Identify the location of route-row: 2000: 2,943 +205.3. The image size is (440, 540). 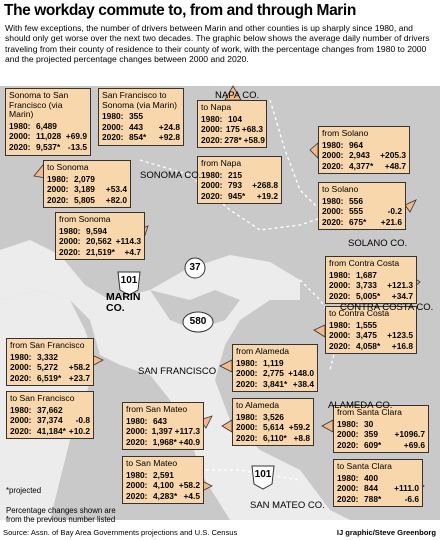
(364, 155).